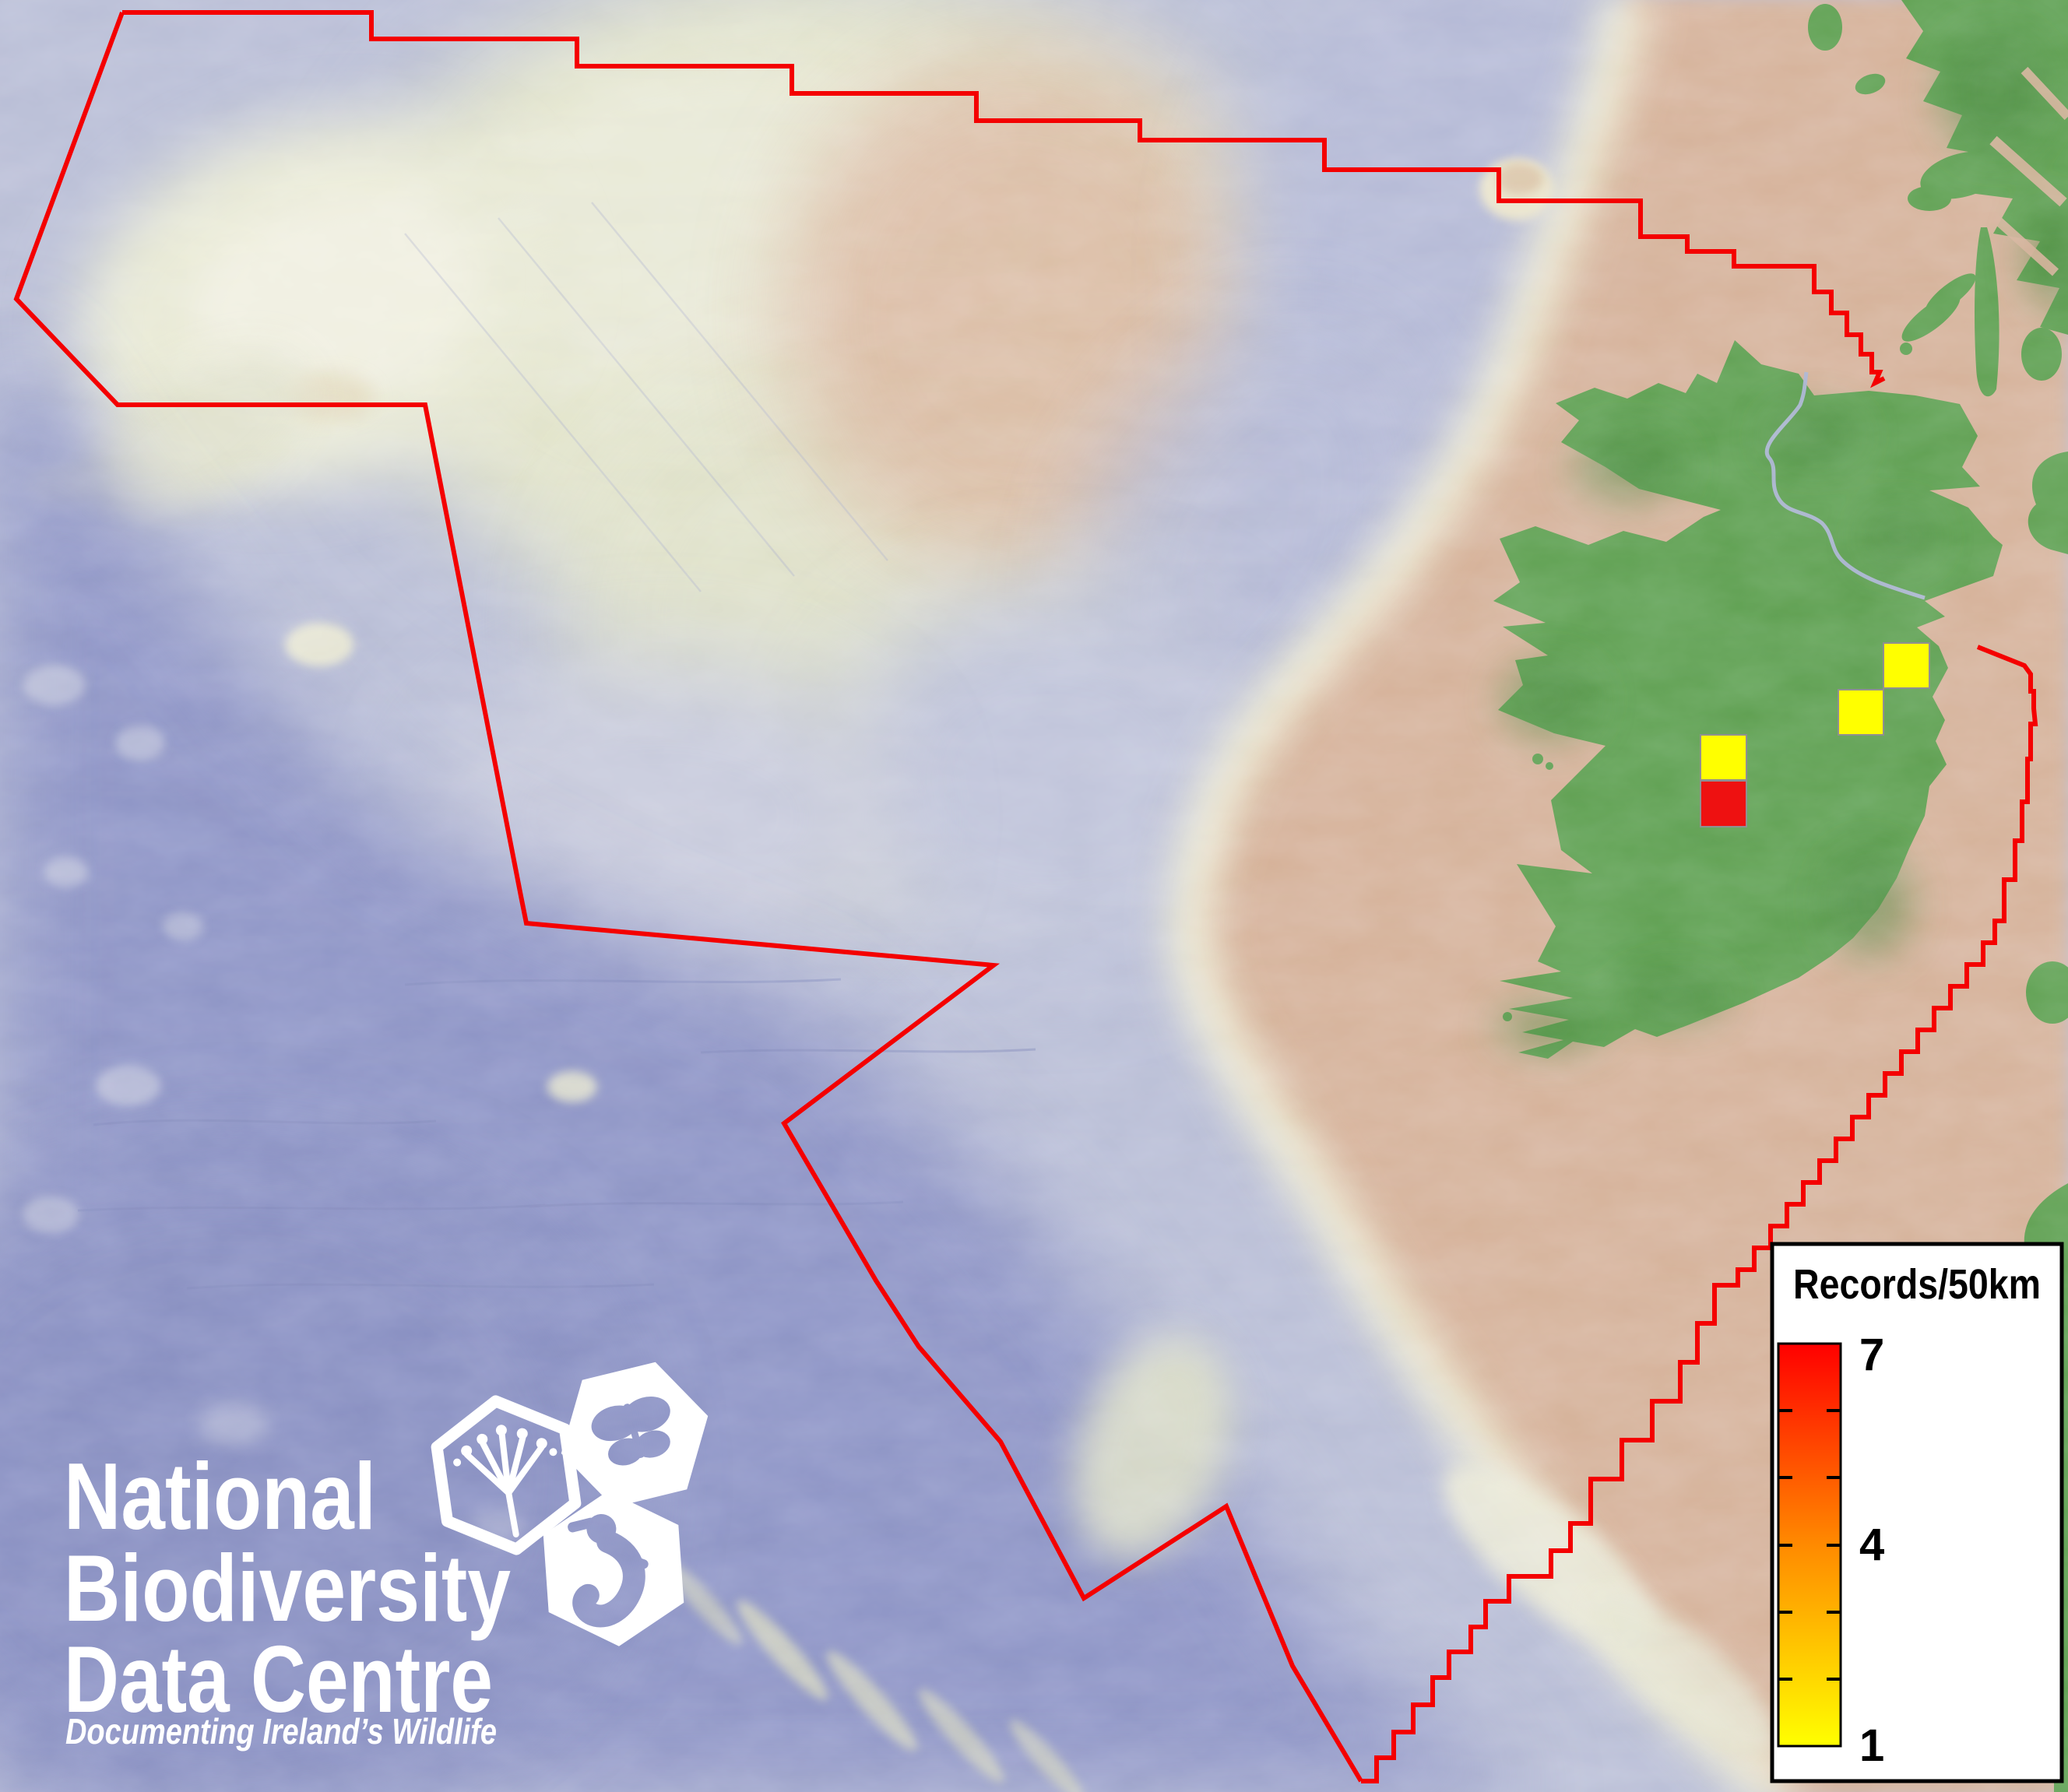 The image size is (2068, 1792). What do you see at coordinates (613, 1568) in the screenshot?
I see `seahorse-icon` at bounding box center [613, 1568].